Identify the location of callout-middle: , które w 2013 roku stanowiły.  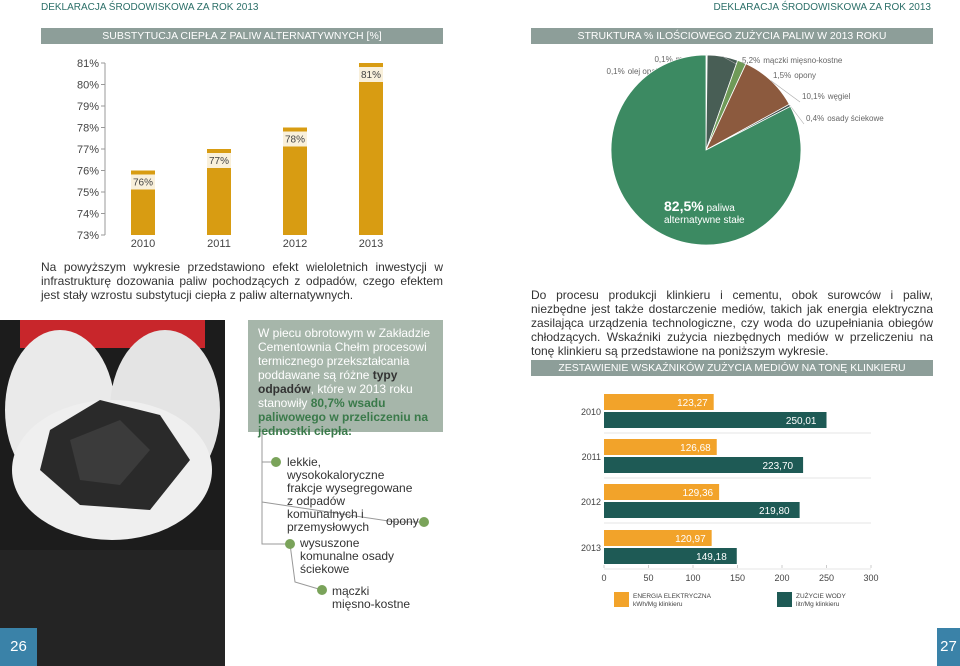
(335, 396).